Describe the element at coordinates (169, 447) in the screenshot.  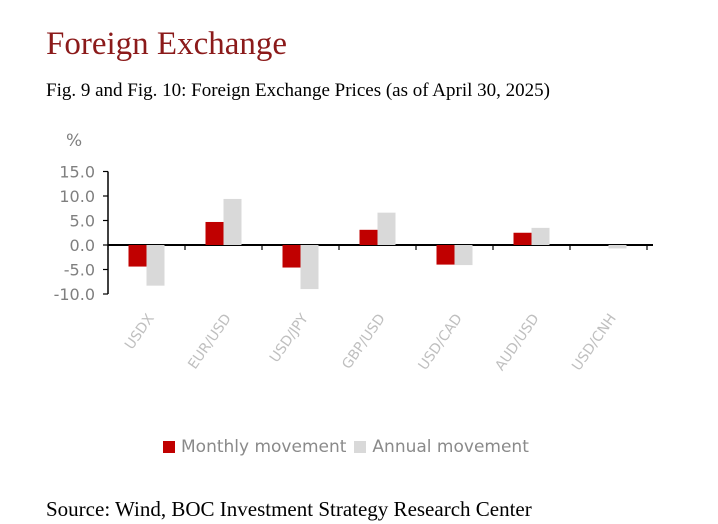
I see `legend-swatch-monthly` at that location.